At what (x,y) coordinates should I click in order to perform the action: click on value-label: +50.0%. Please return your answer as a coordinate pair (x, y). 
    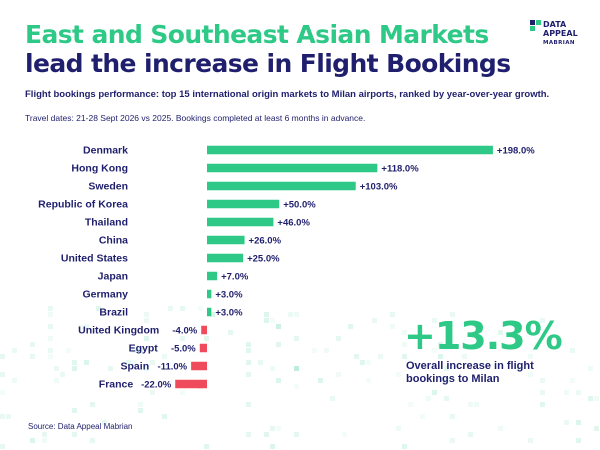
    Looking at the image, I should click on (299, 205).